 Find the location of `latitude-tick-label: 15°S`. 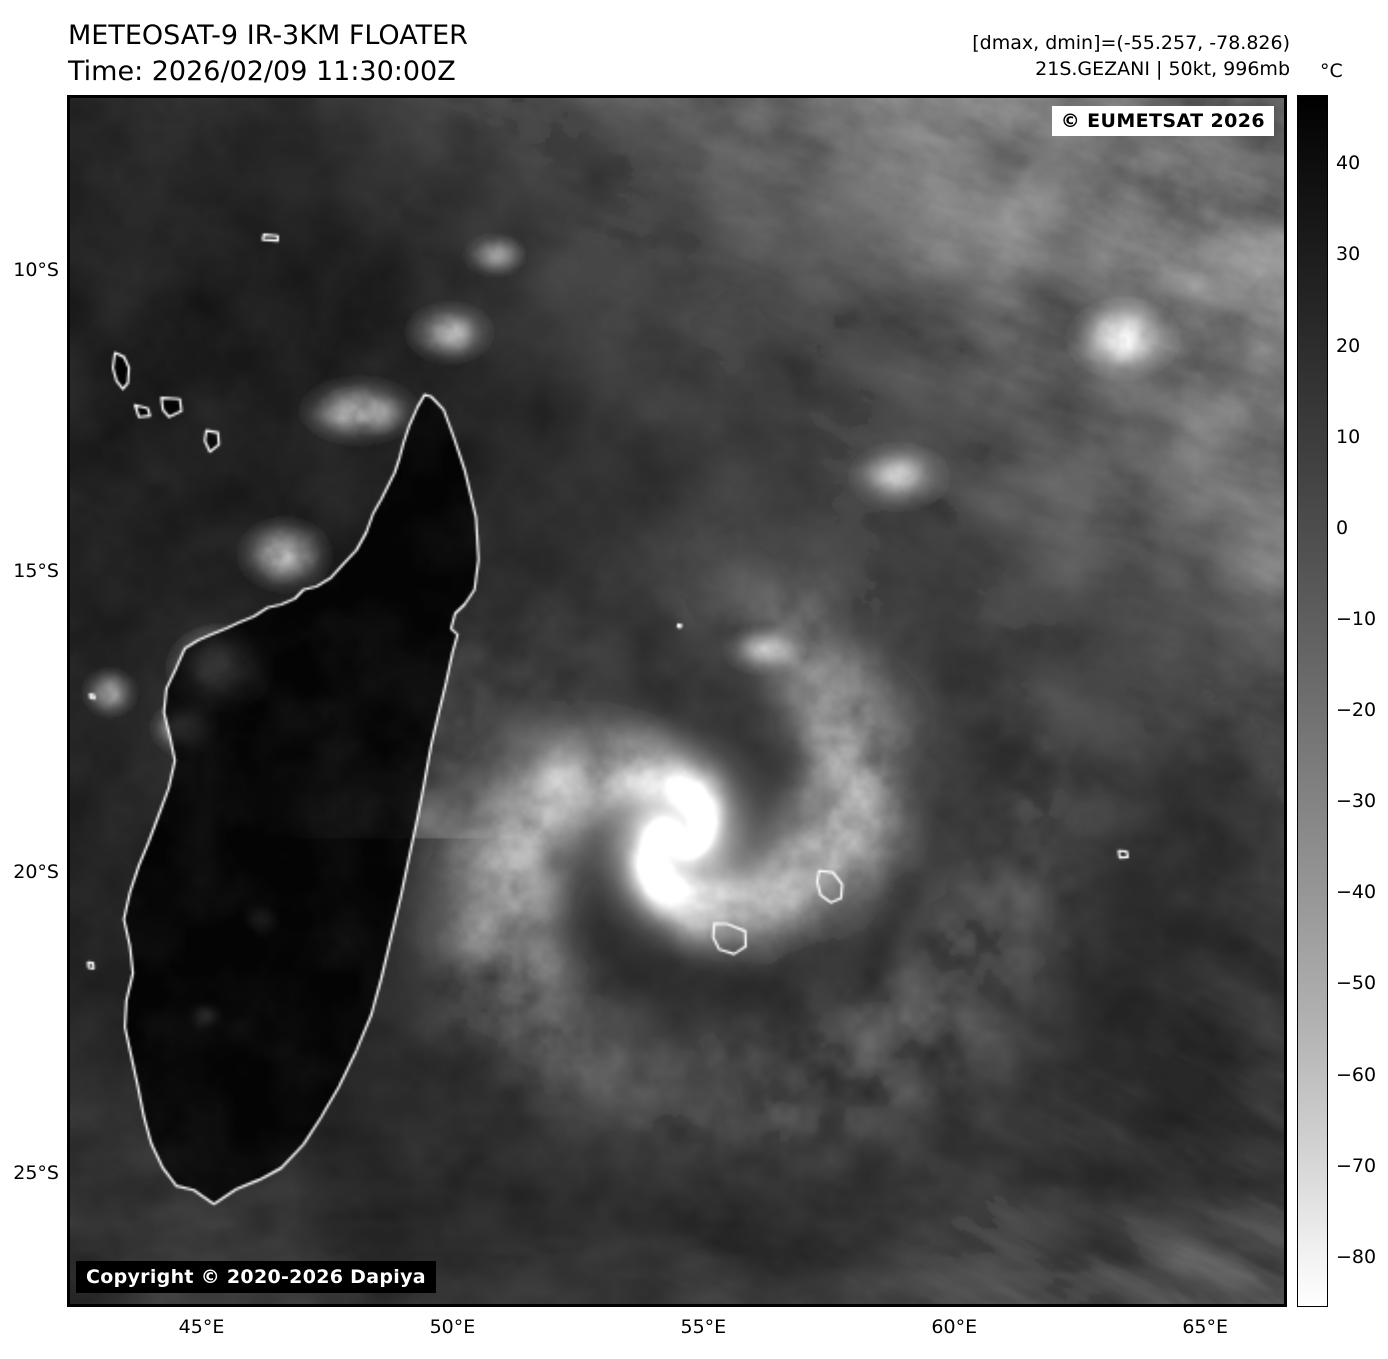

latitude-tick-label: 15°S is located at coordinates (36, 570).